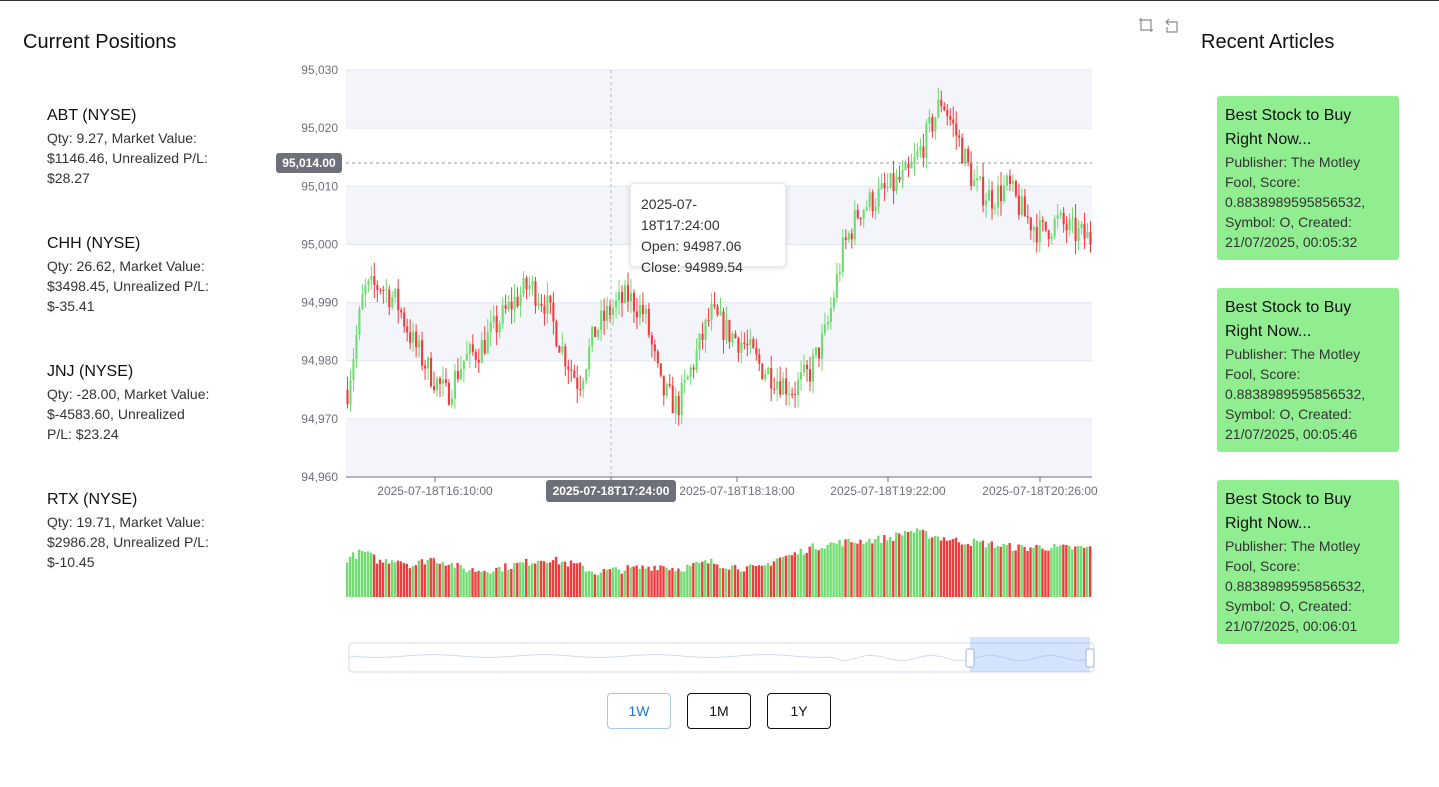 The image size is (1439, 787). What do you see at coordinates (737, 491) in the screenshot?
I see `x-tick-label: 2025-07-18T18:18:00` at bounding box center [737, 491].